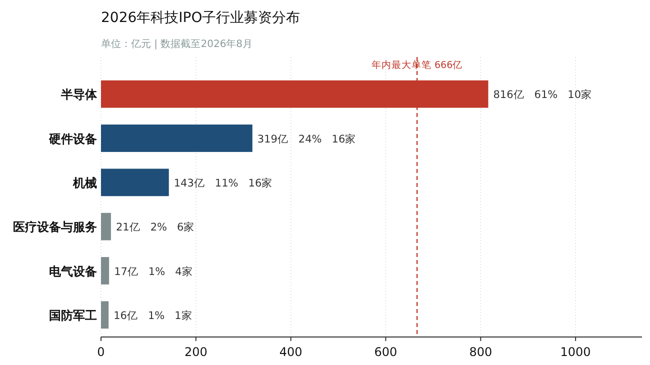 The height and width of the screenshot is (365, 650). Describe the element at coordinates (101, 352) in the screenshot. I see `x-tick-label: 0` at that location.